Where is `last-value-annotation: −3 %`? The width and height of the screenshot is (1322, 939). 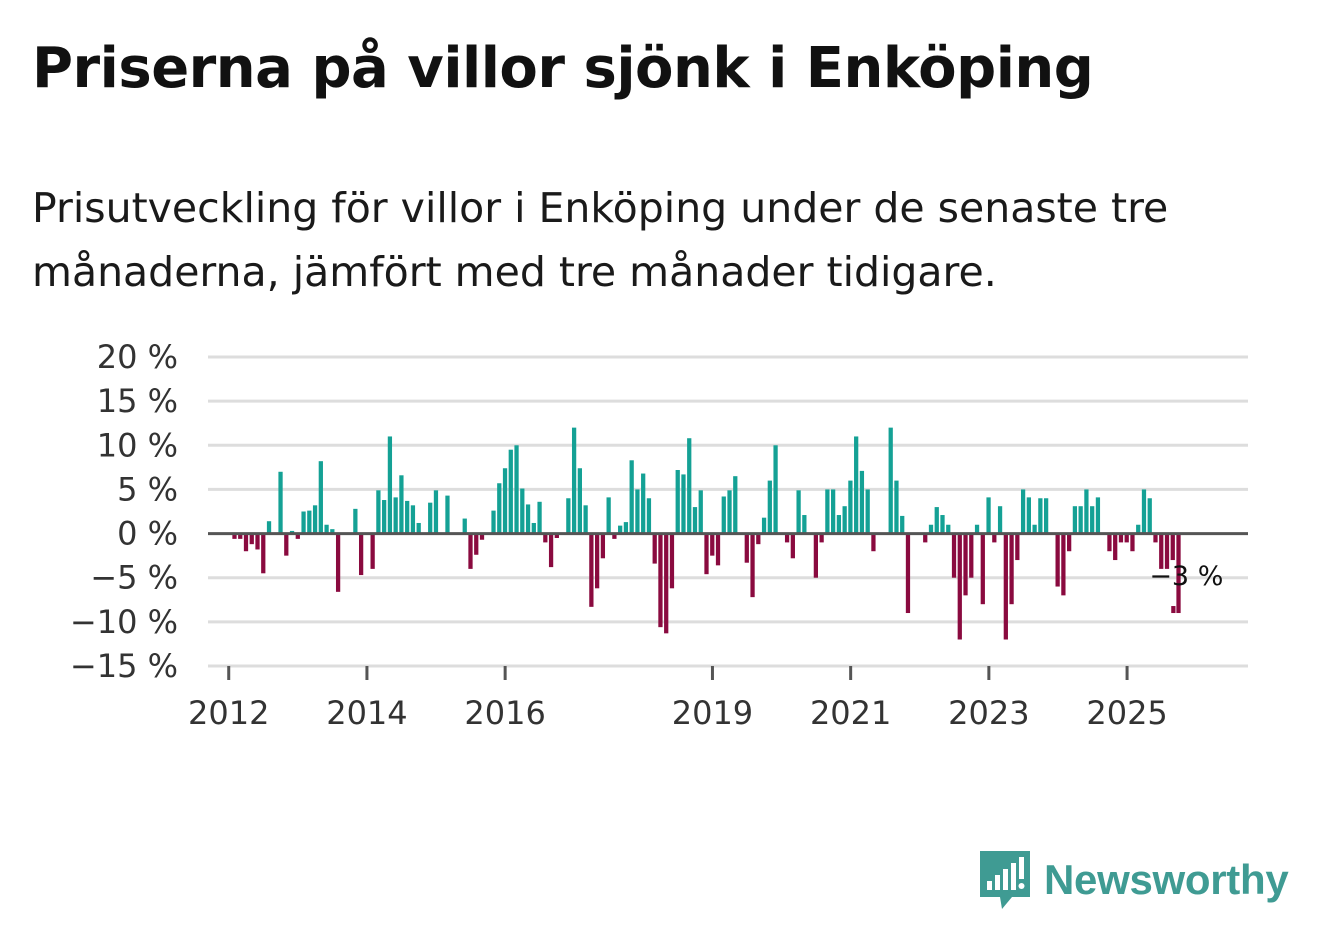 last-value-annotation: −3 % is located at coordinates (1186, 576).